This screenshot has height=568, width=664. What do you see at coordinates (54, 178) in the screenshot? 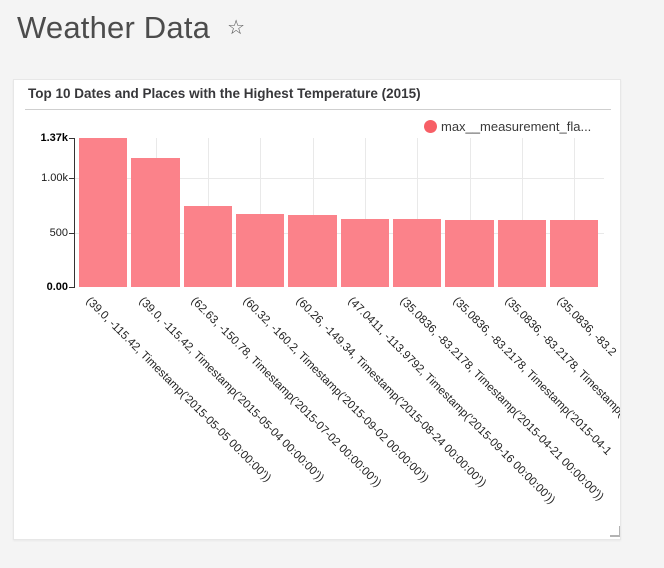
I see `y-tick-label: 1.00k` at bounding box center [54, 178].